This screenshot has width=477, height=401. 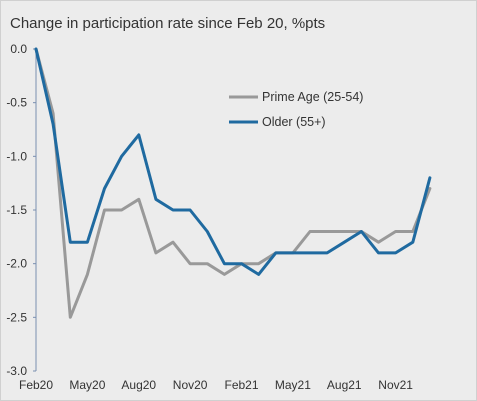 What do you see at coordinates (138, 385) in the screenshot?
I see `x-tick-label: Aug20` at bounding box center [138, 385].